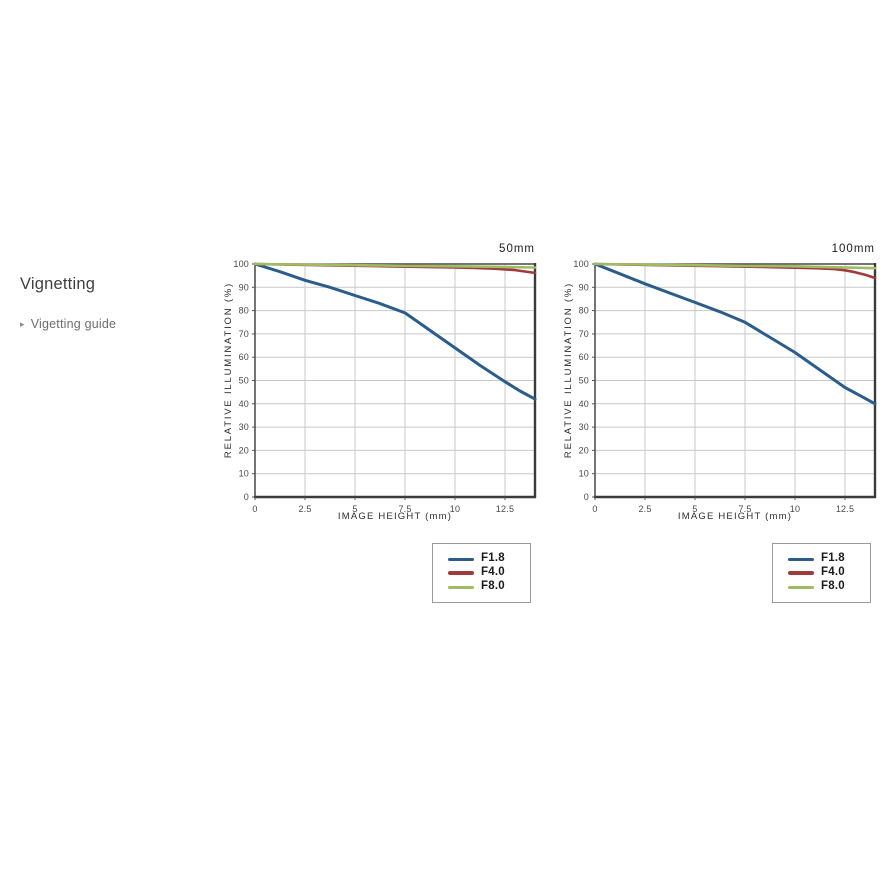 This screenshot has height=896, width=896. I want to click on legend-50mm: F1.8 F4.0 F8.0, so click(481, 573).